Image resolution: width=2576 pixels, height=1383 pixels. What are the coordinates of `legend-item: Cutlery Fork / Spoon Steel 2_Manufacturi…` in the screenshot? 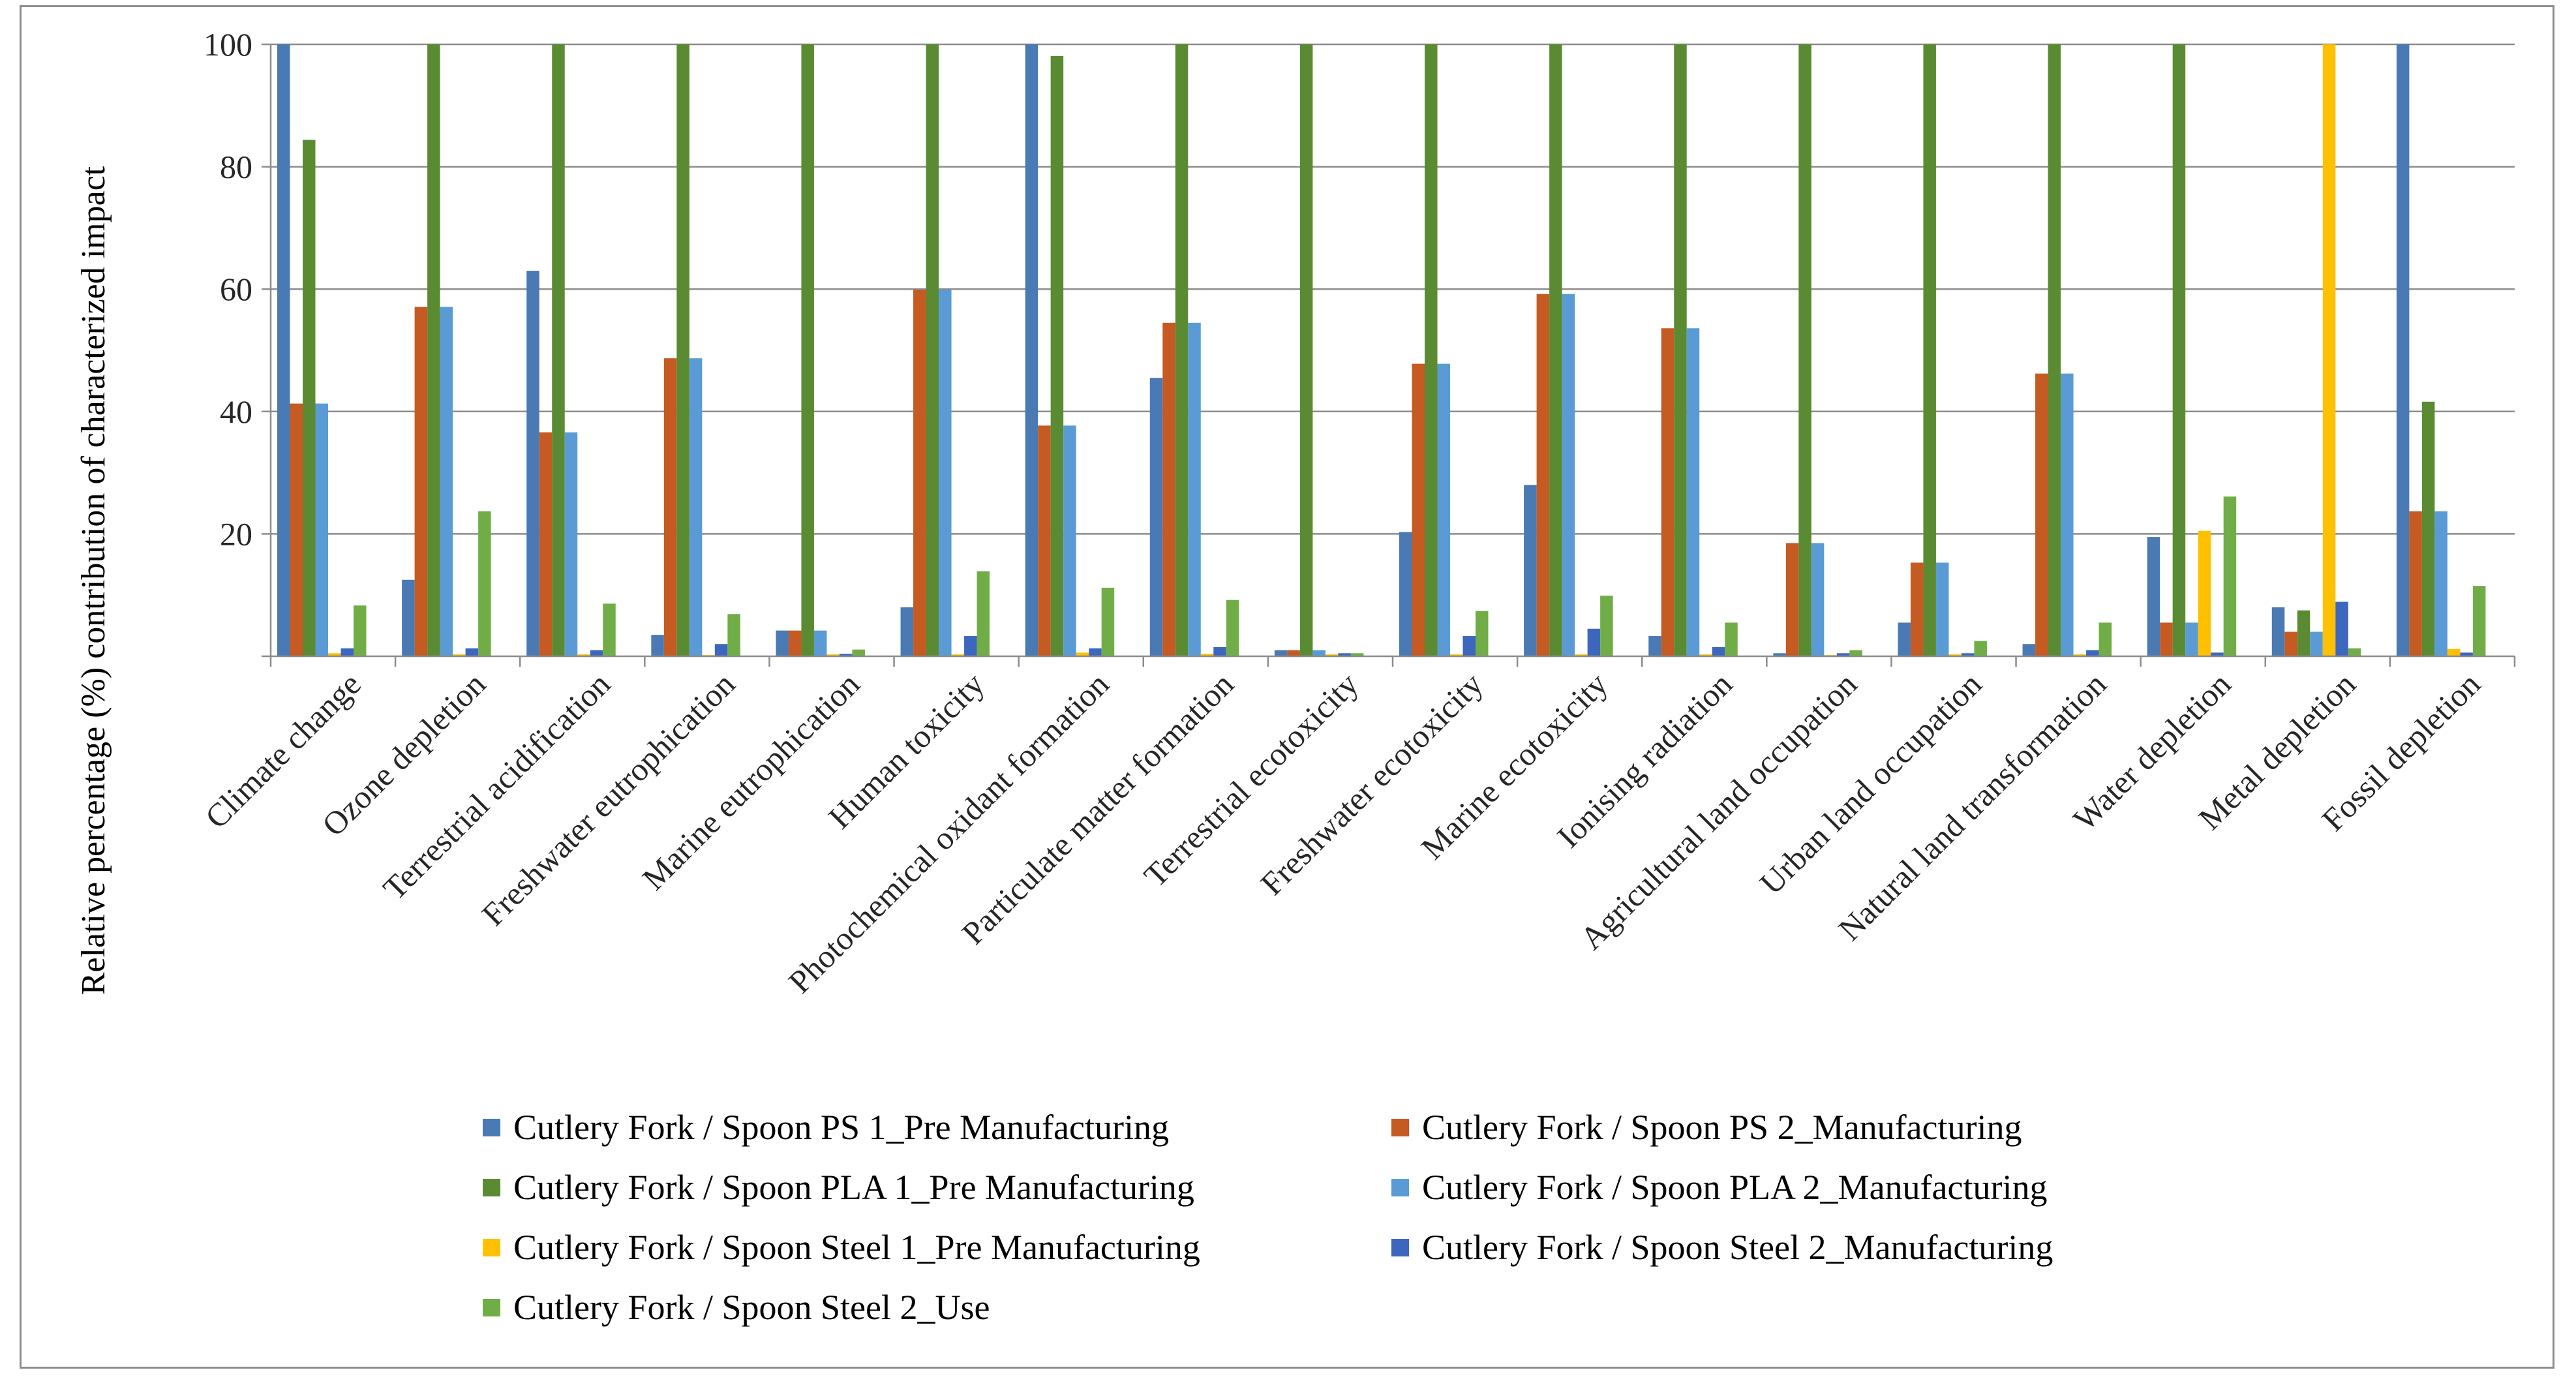 It's located at (1815, 1247).